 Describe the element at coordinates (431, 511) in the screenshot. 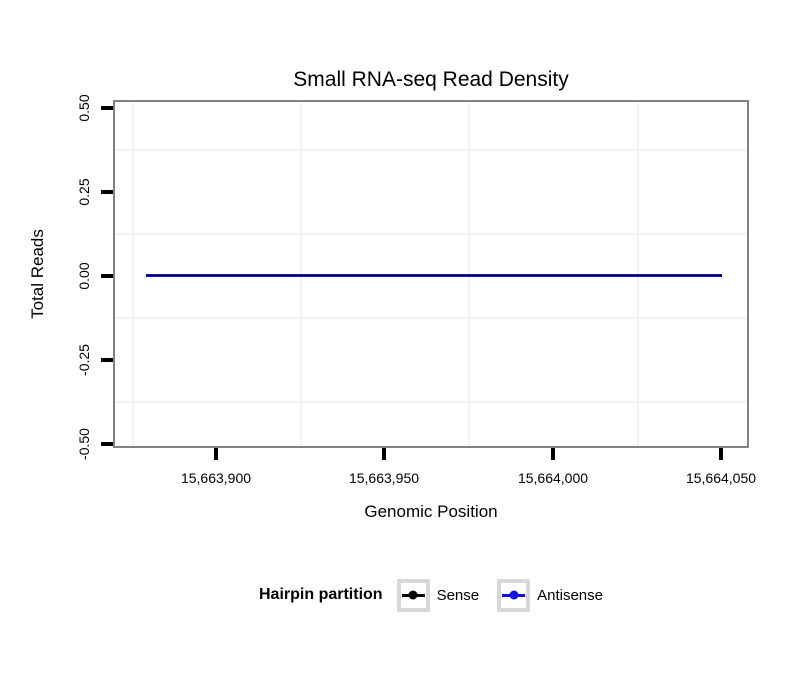

I see `x-axis-title: Genomic Position` at that location.